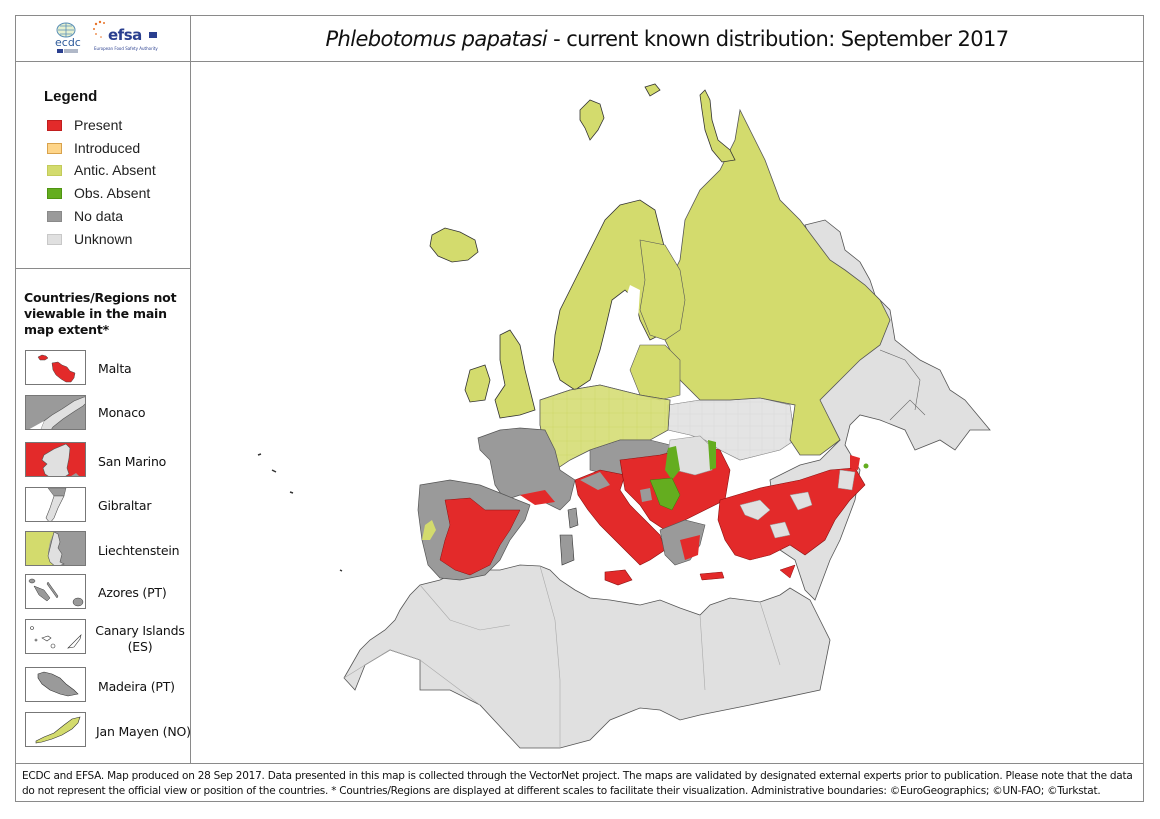  Describe the element at coordinates (112, 193) in the screenshot. I see `legend-label: Obs. Absent` at that location.